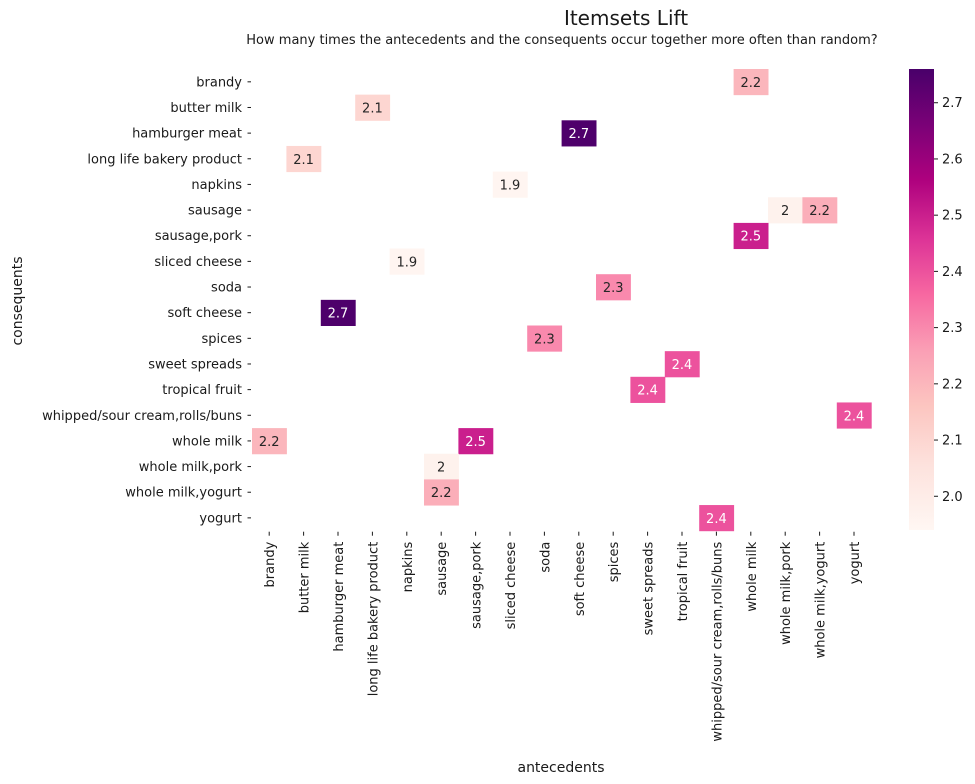 The height and width of the screenshot is (784, 975). Describe the element at coordinates (373, 619) in the screenshot. I see `x-tick-label: long life bakery product` at that location.